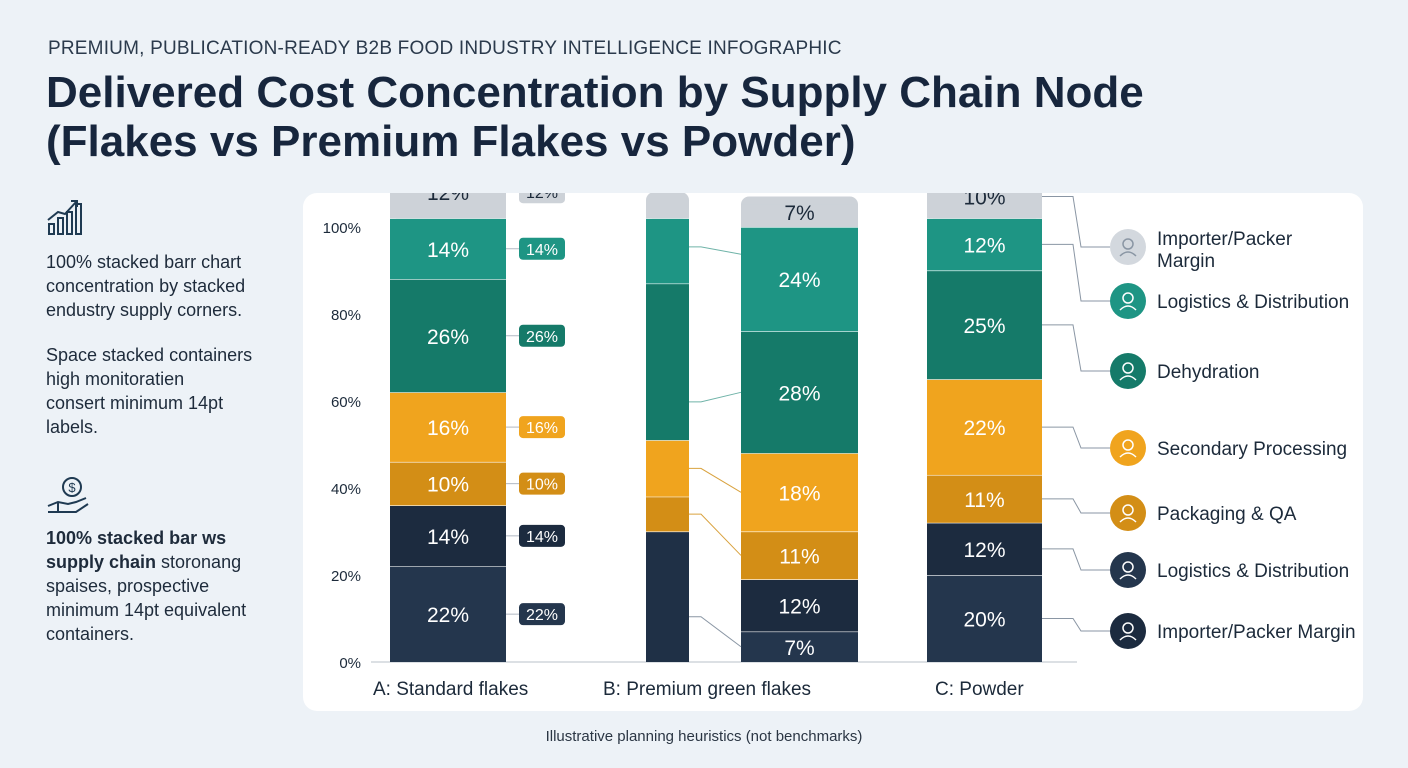 This screenshot has width=1408, height=768. What do you see at coordinates (450, 689) in the screenshot?
I see `x-category-label: A: Standard flakes` at bounding box center [450, 689].